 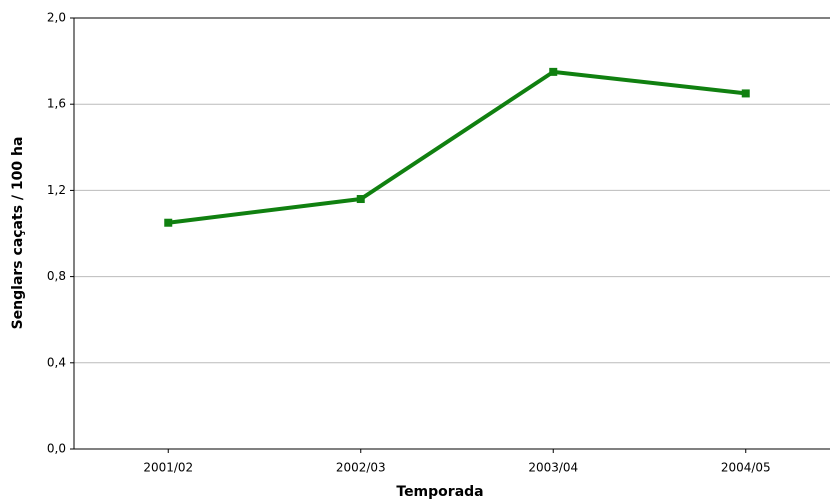 What do you see at coordinates (56, 18) in the screenshot?
I see `y-tick-label: 2,0` at bounding box center [56, 18].